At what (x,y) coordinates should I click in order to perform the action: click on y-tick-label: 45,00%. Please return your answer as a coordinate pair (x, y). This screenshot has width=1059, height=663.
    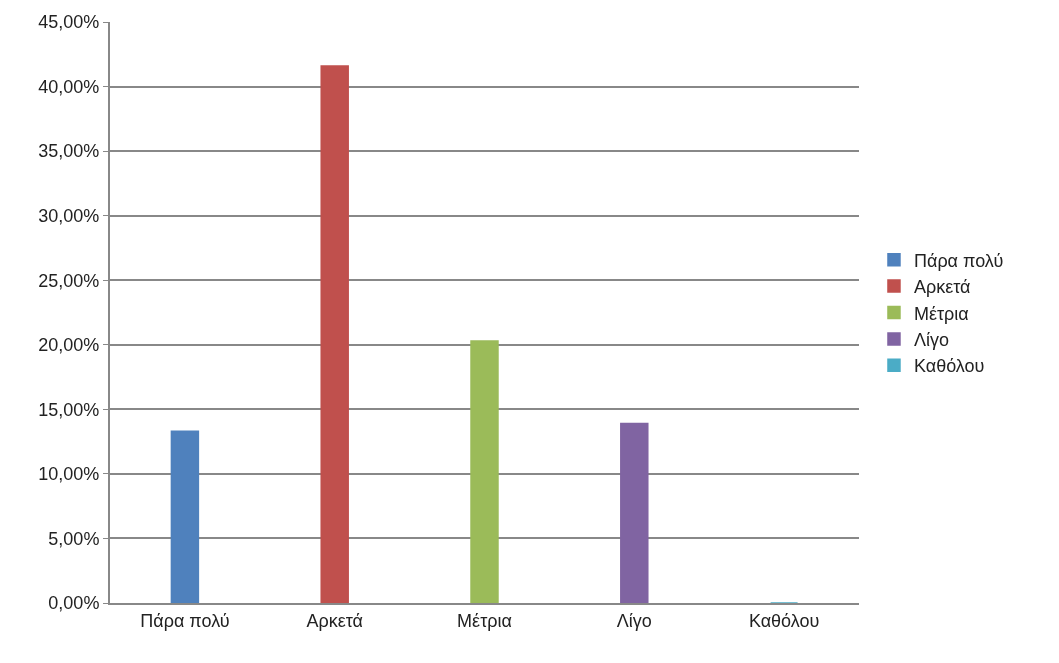
    Looking at the image, I should click on (69, 22).